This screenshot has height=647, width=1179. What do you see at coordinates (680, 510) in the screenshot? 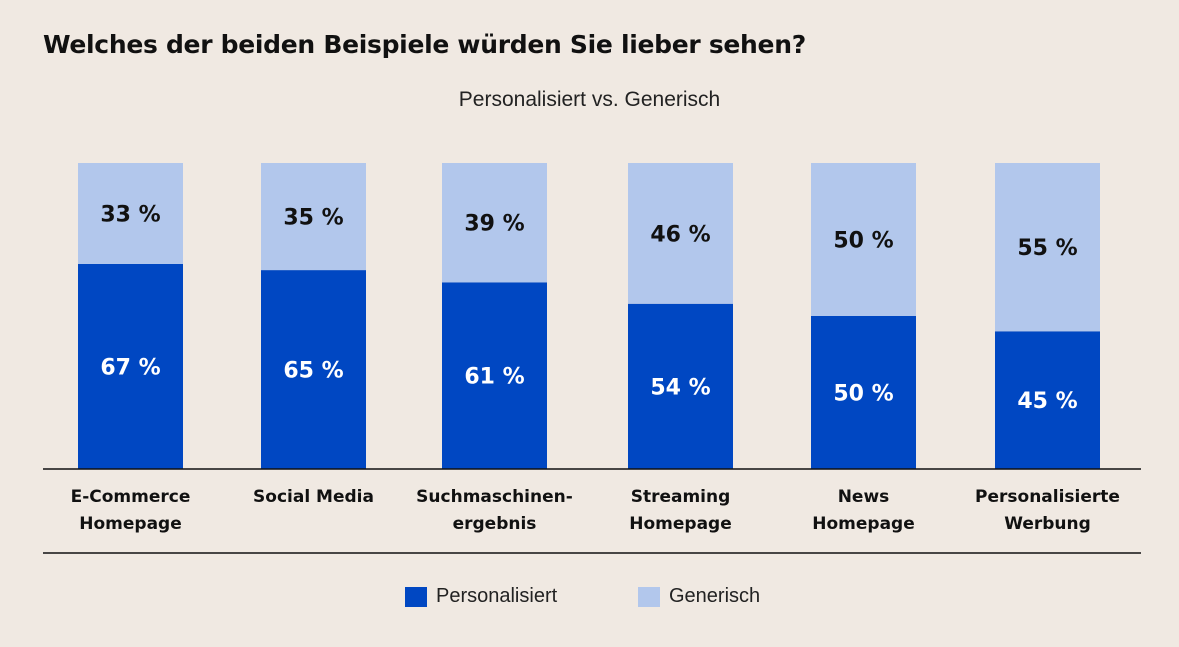
I see `category-label: Streaming Homepage` at bounding box center [680, 510].